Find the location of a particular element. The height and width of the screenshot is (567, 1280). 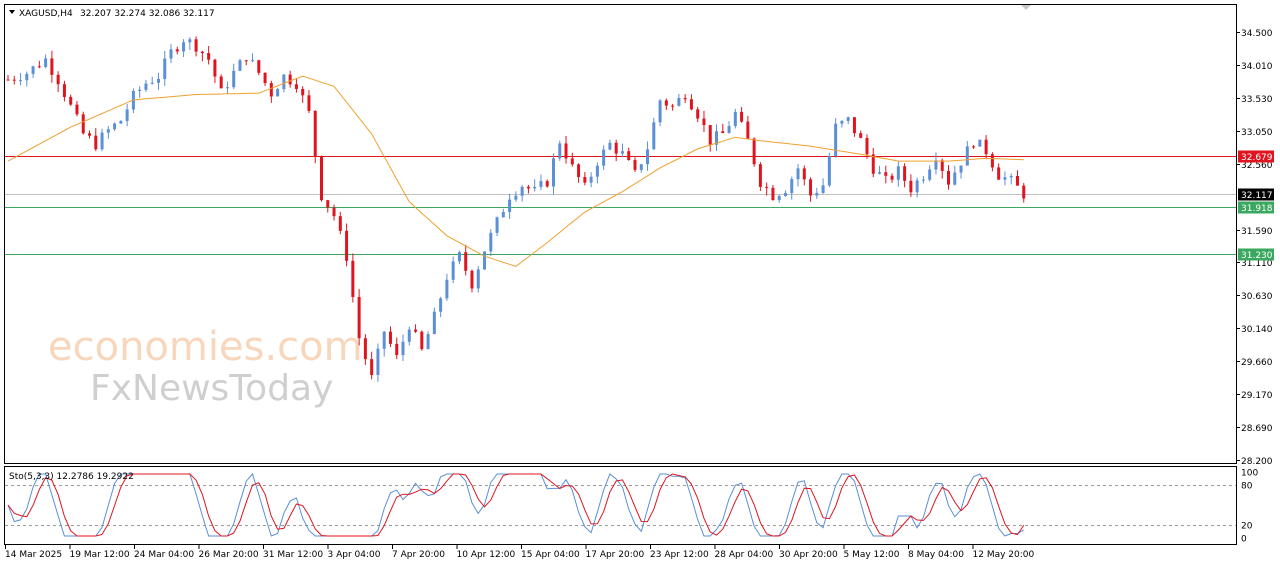

stochastic-label: Sto(5,3,3) 12.2786 19.2922 is located at coordinates (71, 477).